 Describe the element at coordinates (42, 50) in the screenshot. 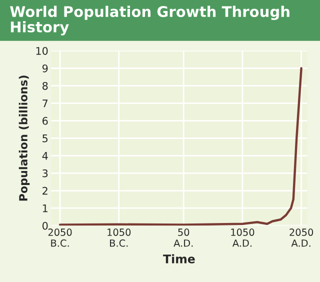

I see `y-tick-label: 10` at that location.